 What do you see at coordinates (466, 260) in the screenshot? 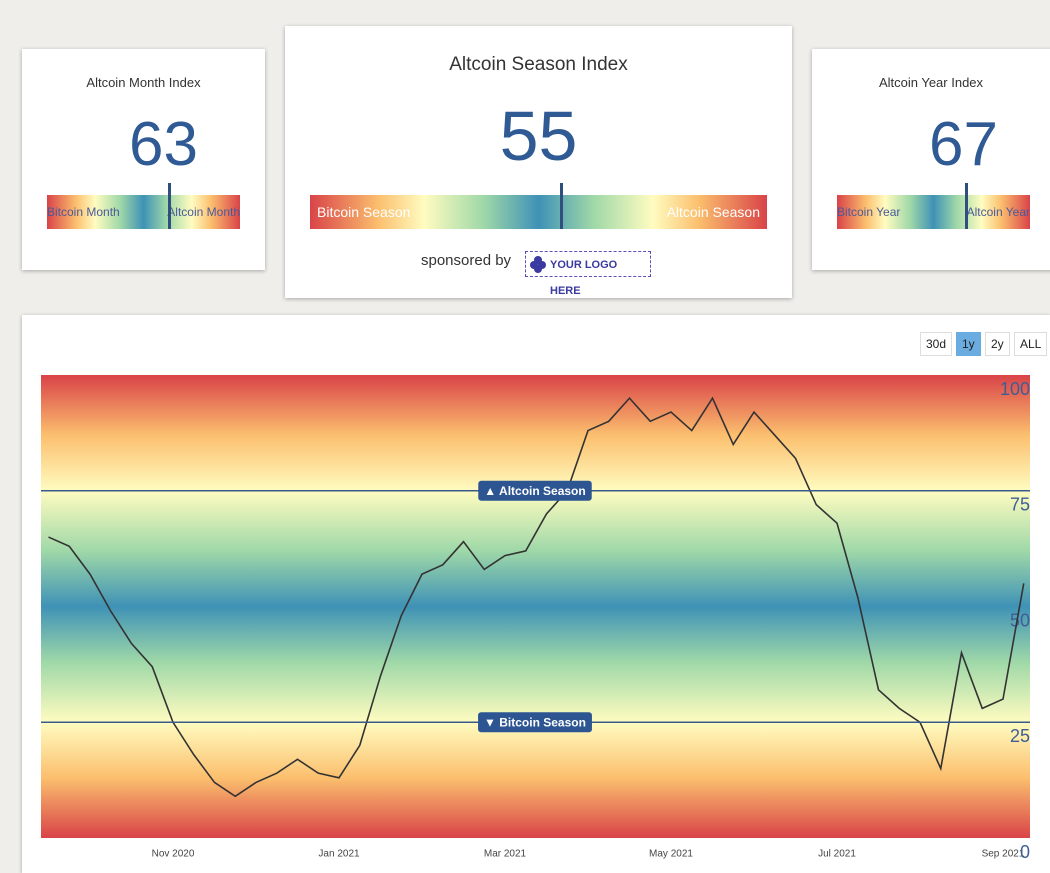
I see `sponsor-text: sponsored by` at bounding box center [466, 260].